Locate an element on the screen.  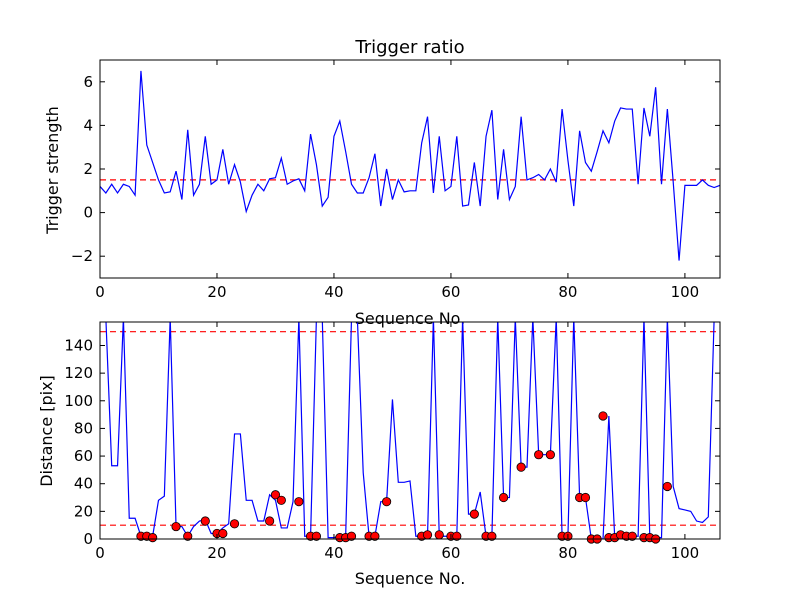
bottom-chart-x-tick-label: 60 is located at coordinates (450, 553).